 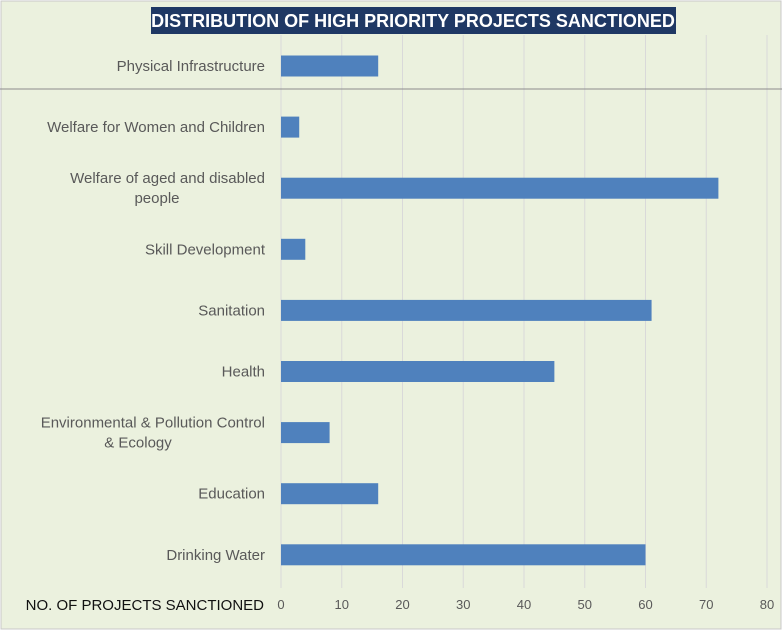 I want to click on category-label: Welfare for Women and Children, so click(x=156, y=127).